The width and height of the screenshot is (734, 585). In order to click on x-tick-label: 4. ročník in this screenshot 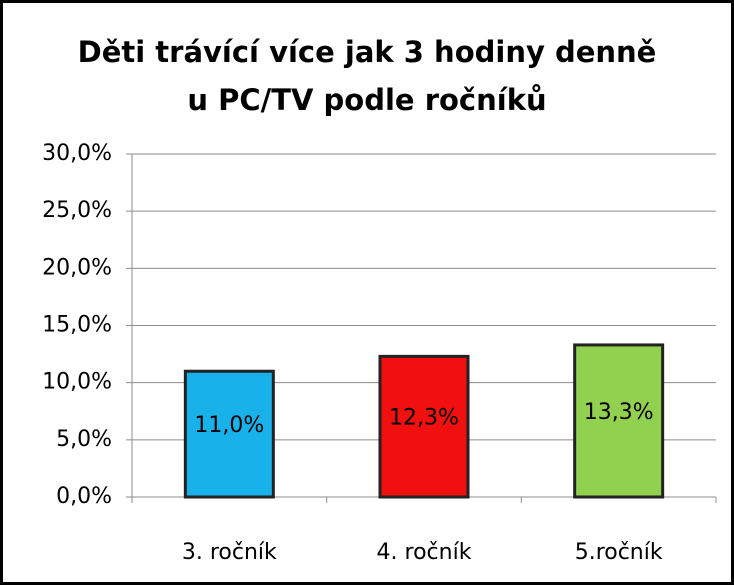, I will do `click(424, 552)`.